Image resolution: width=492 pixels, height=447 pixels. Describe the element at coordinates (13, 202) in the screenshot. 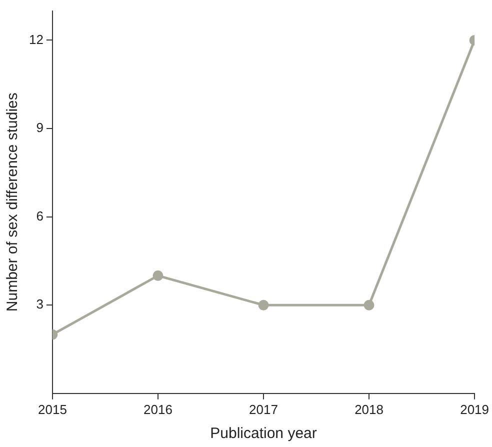

I see `y-axis-title: Number of sex difference studies` at that location.